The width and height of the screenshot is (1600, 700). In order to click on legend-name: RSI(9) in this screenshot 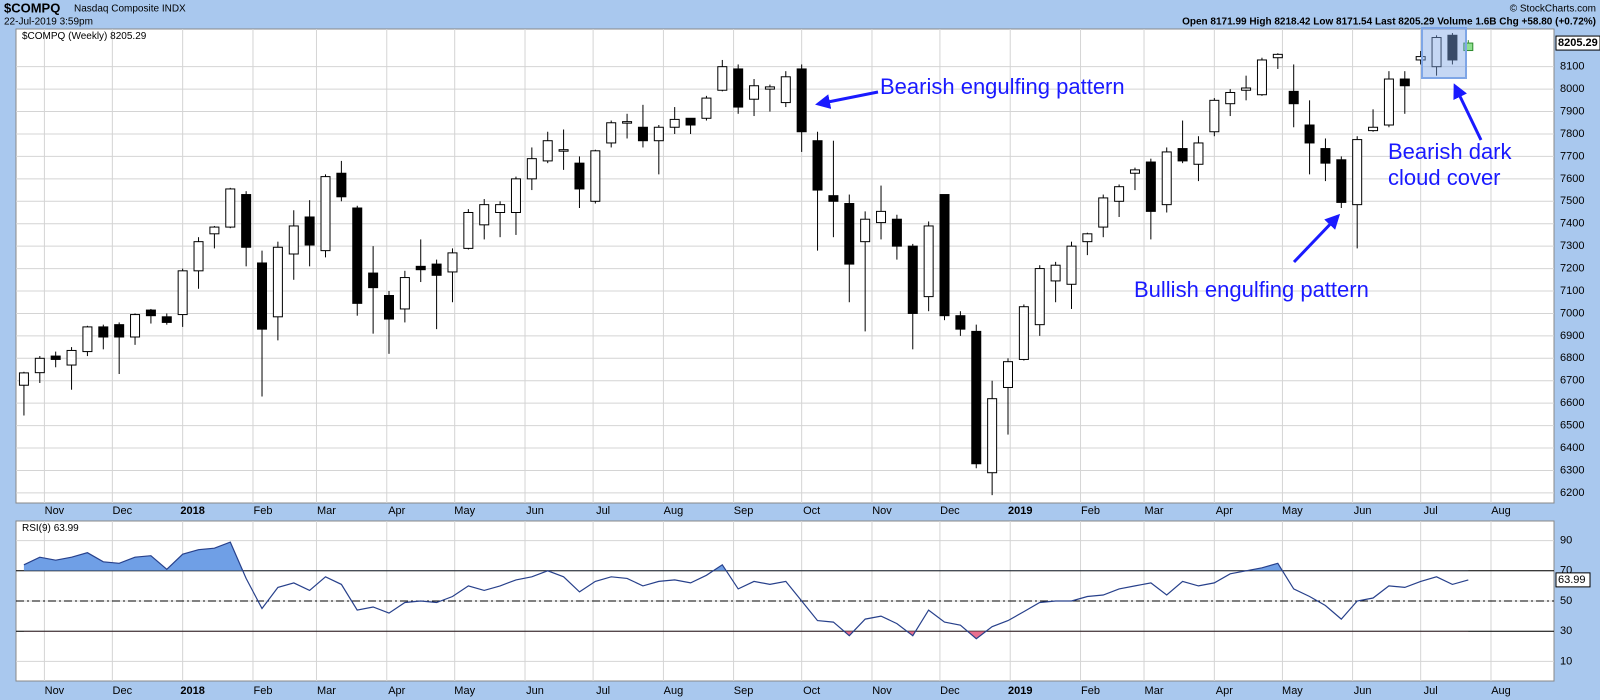, I will do `click(36, 528)`.